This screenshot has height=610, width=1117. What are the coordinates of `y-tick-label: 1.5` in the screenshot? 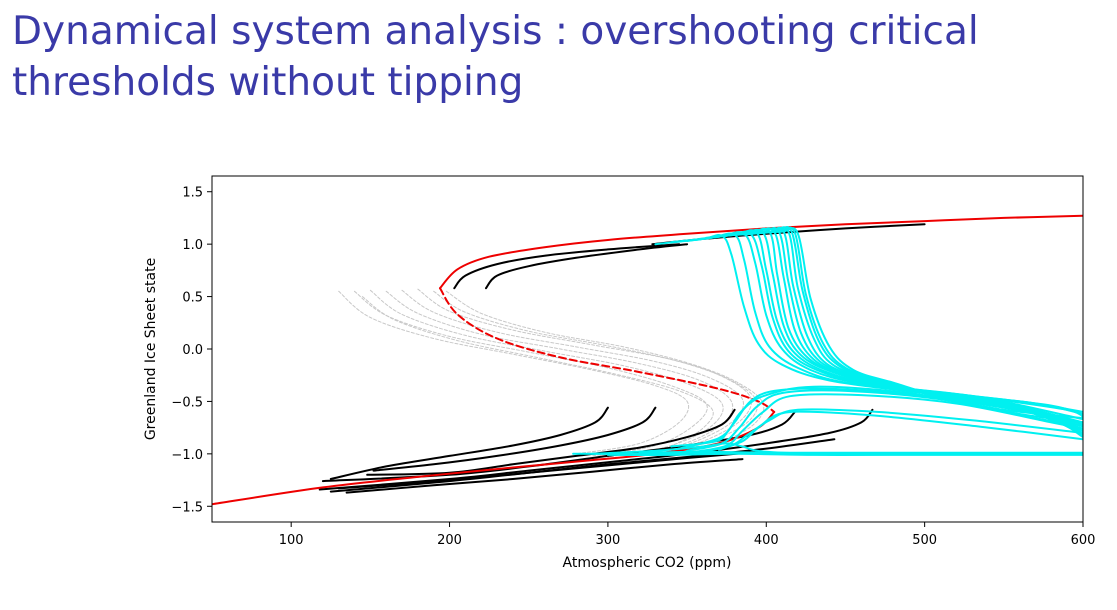 It's located at (192, 193).